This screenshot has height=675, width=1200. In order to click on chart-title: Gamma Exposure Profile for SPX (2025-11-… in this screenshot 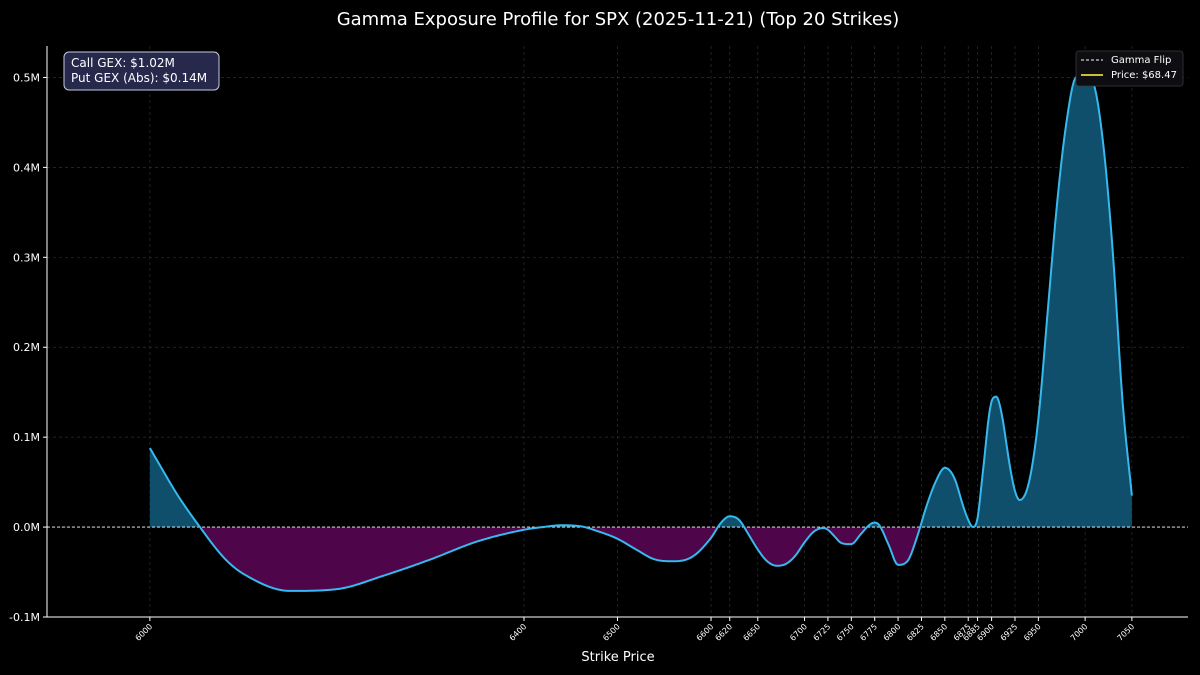, I will do `click(618, 19)`.